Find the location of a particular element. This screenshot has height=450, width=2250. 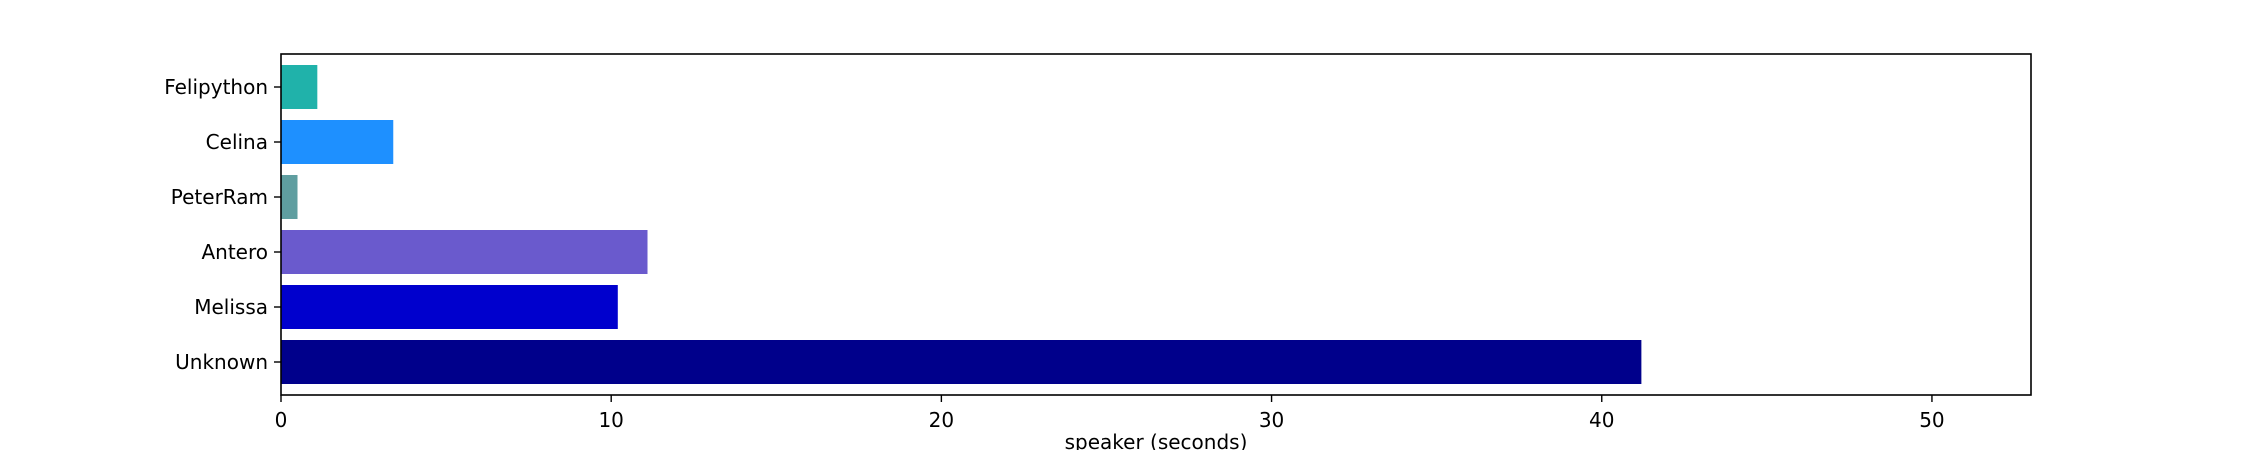

x-tick-label: 50 is located at coordinates (1931, 420).